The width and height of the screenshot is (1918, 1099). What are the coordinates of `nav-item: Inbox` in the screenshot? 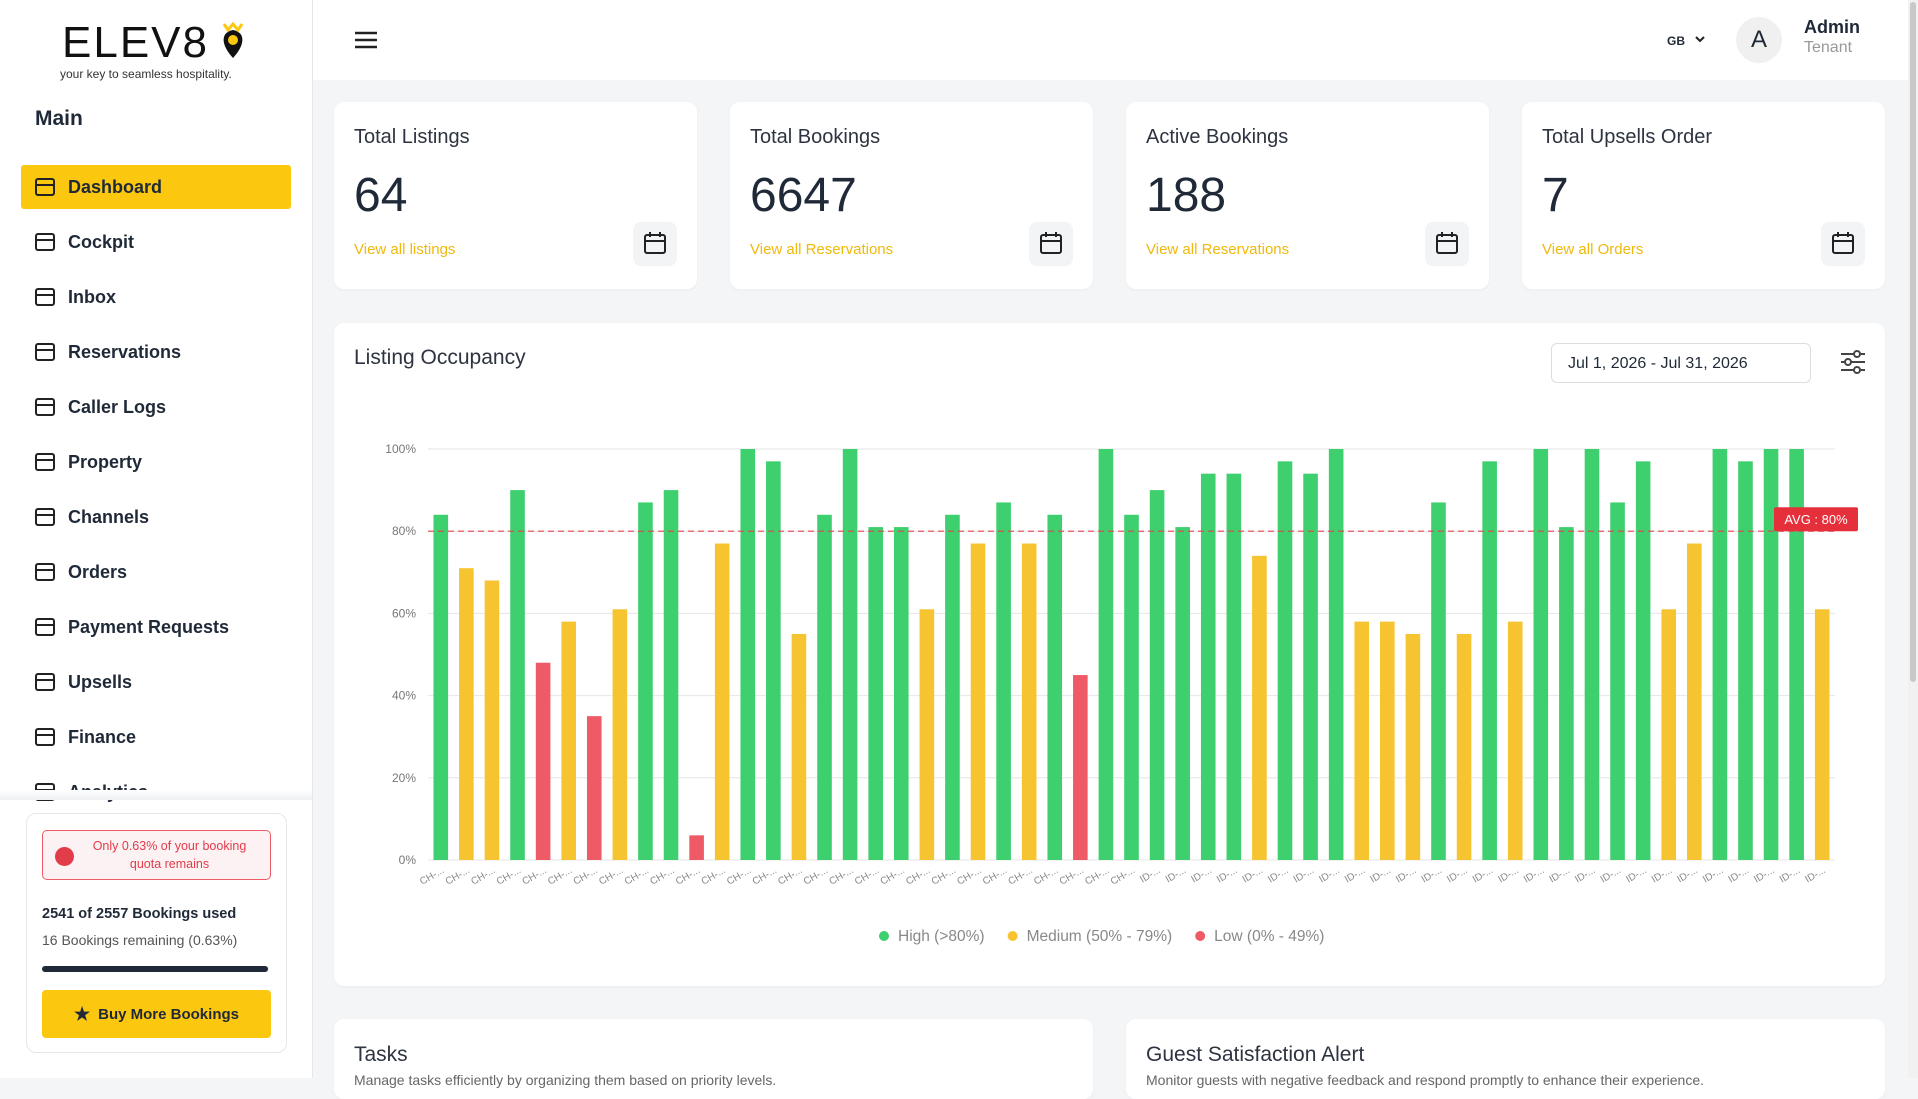 It's located at (156, 297).